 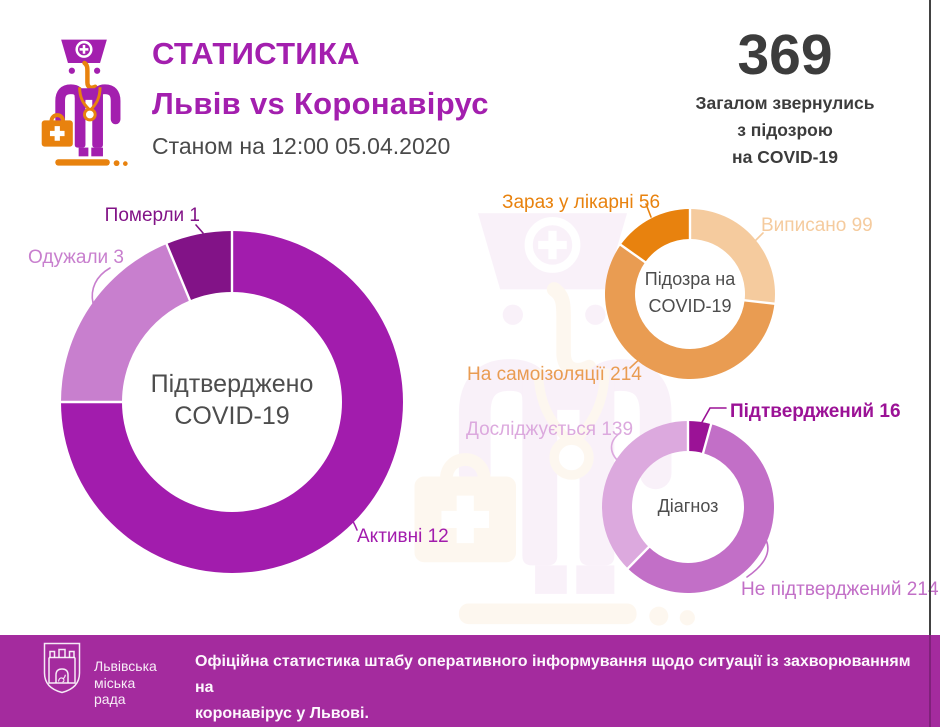 I want to click on donut-slice-Досліджується, so click(x=645, y=495).